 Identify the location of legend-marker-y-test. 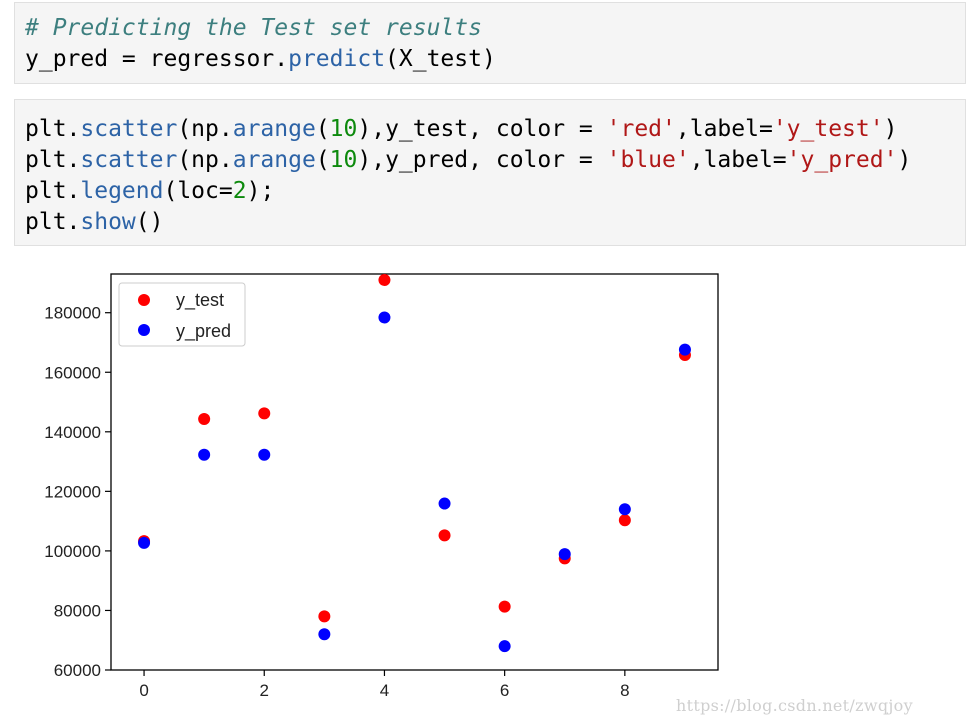
(144, 300).